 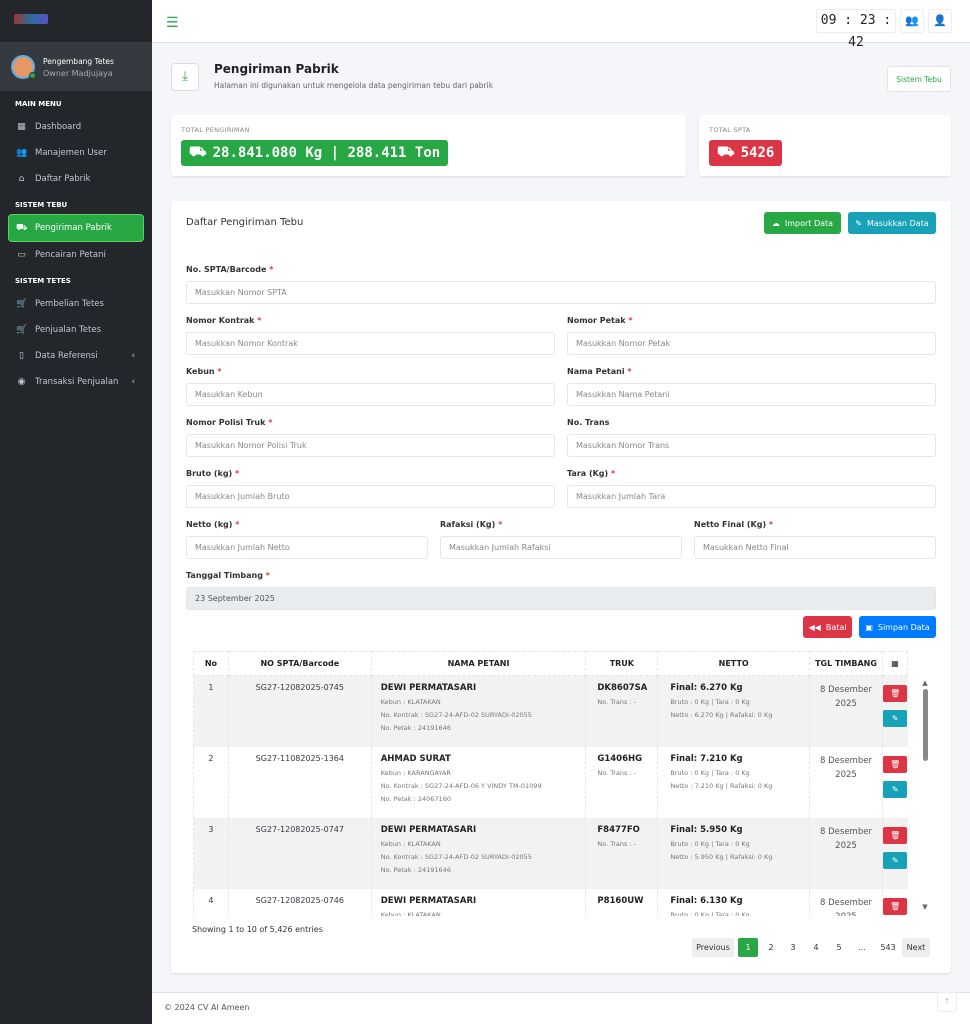 I want to click on label: Simpan Data, so click(x=903, y=627).